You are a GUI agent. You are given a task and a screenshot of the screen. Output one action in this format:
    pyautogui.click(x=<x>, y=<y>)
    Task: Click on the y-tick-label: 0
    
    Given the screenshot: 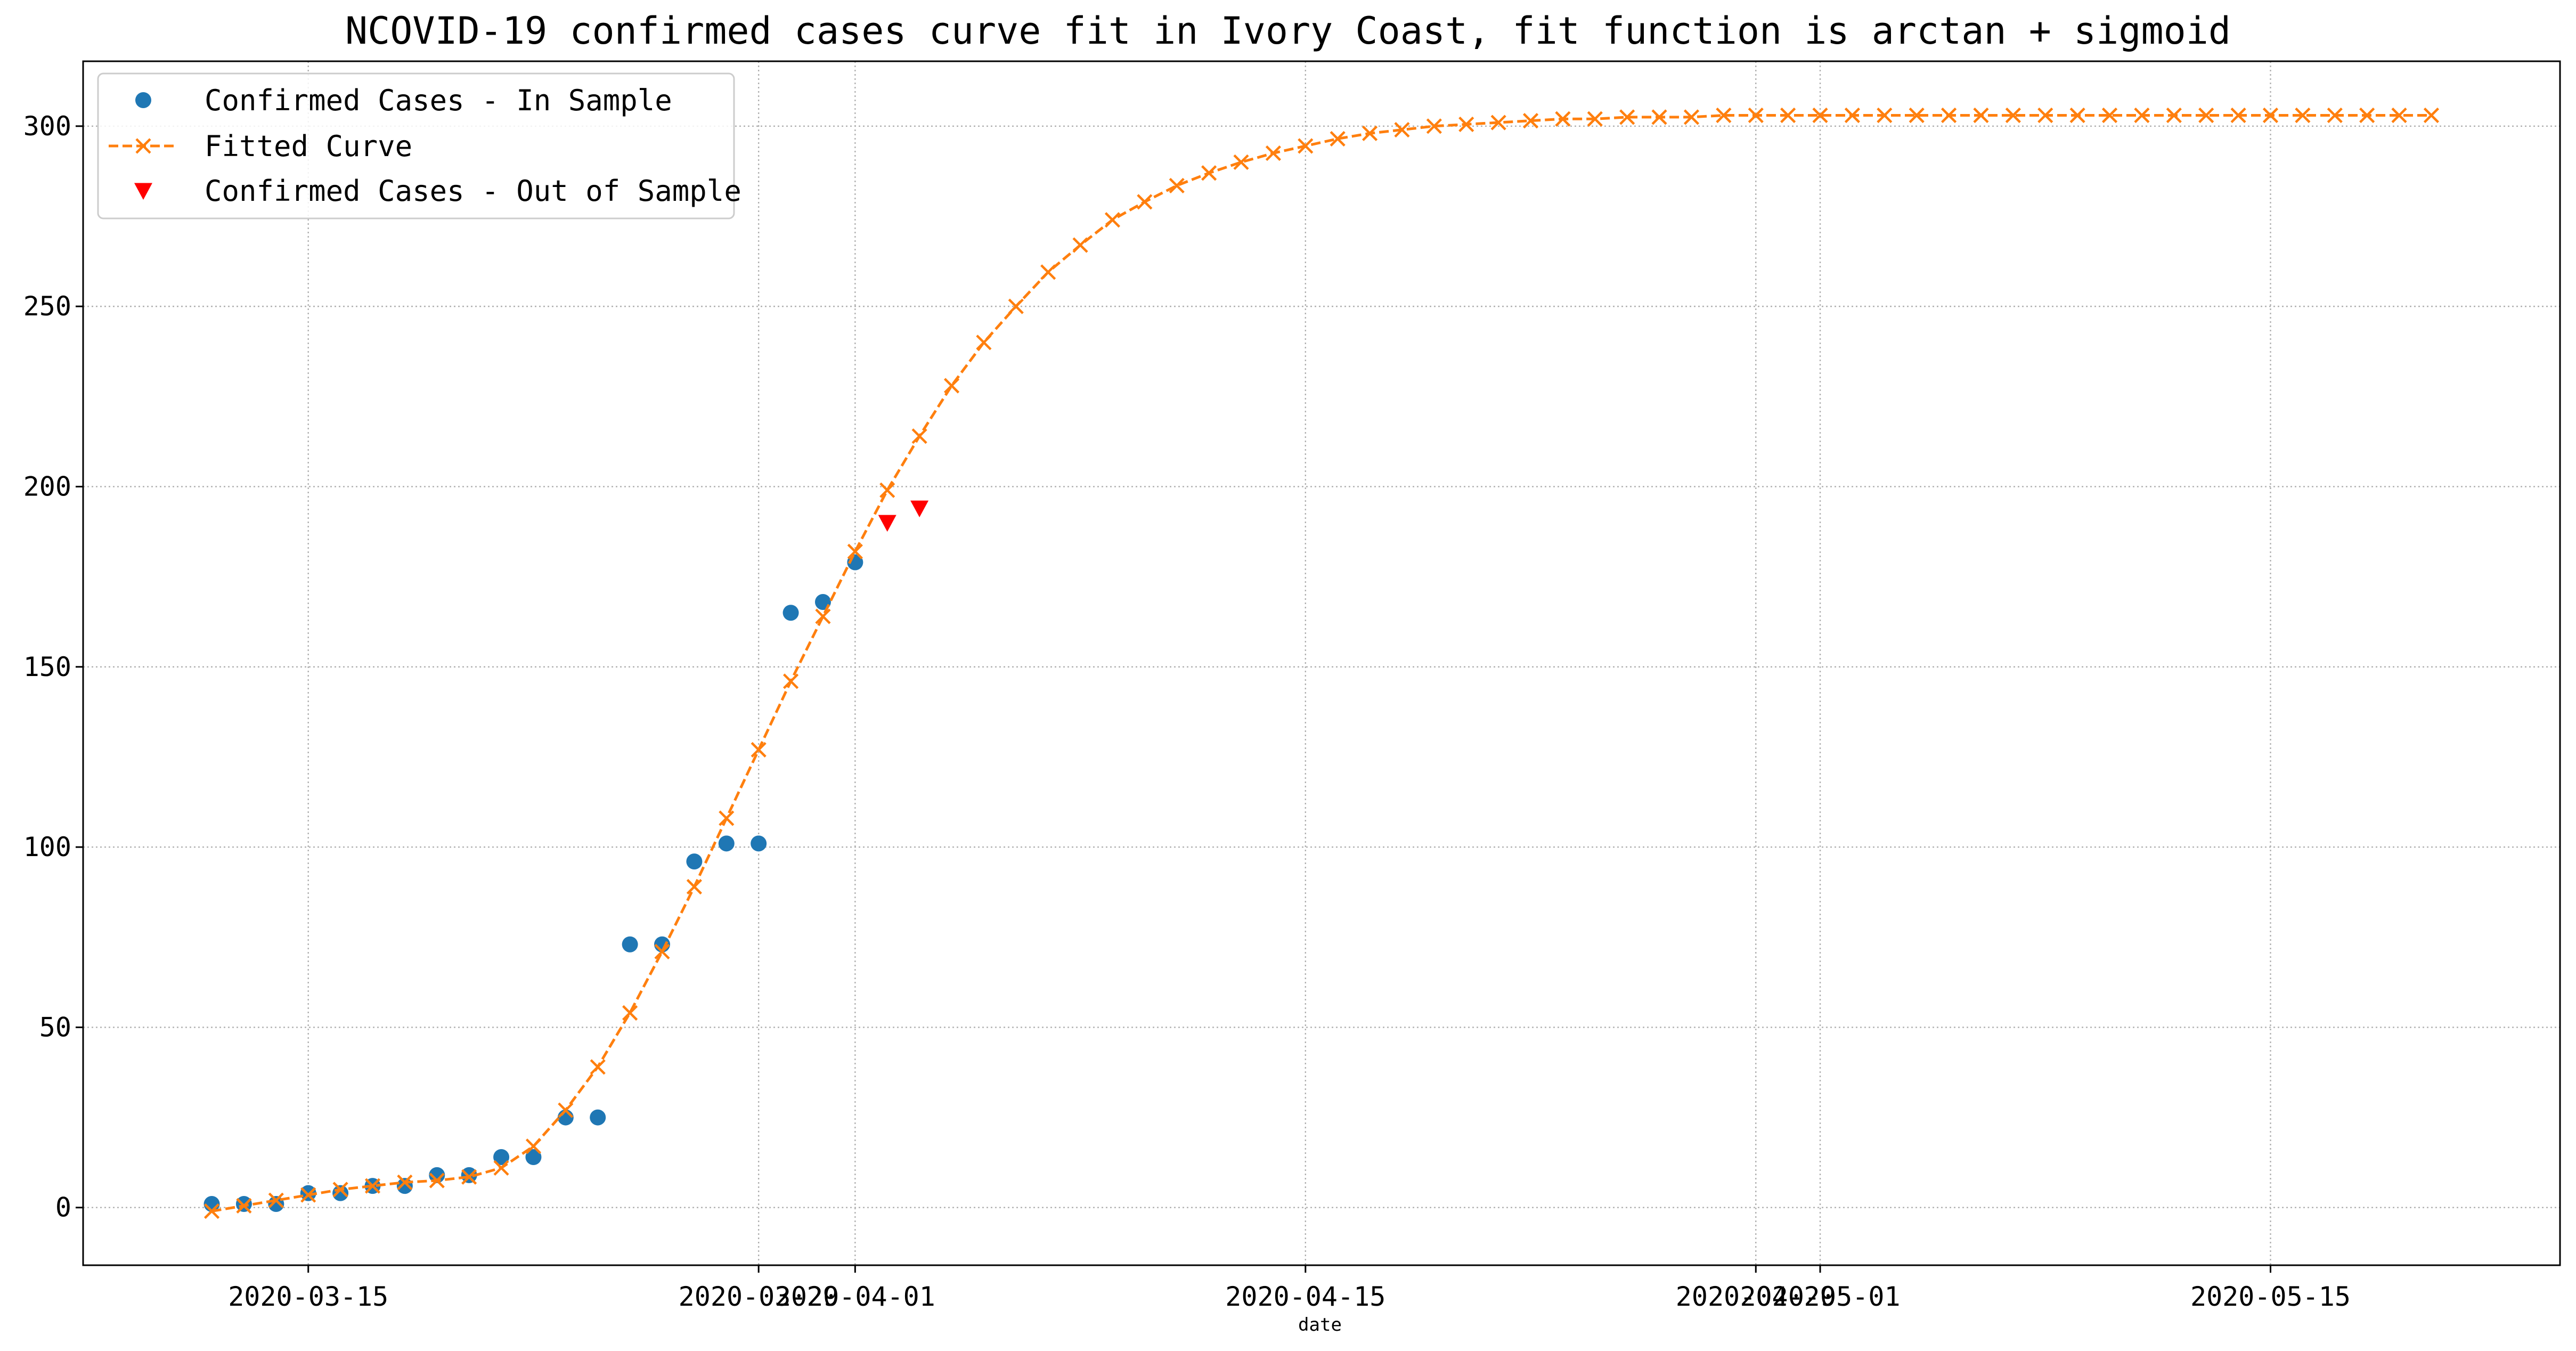 What is the action you would take?
    pyautogui.click(x=63, y=1207)
    